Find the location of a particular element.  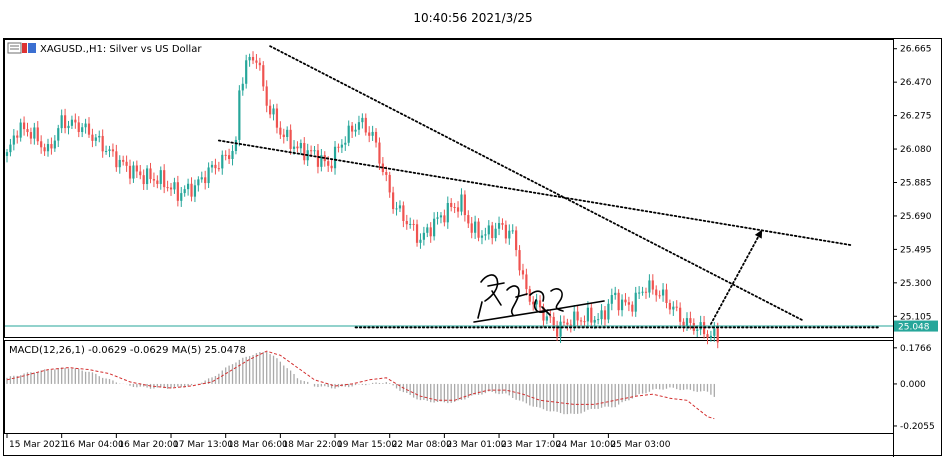

price-tick-label: 26.665 is located at coordinates (916, 50).